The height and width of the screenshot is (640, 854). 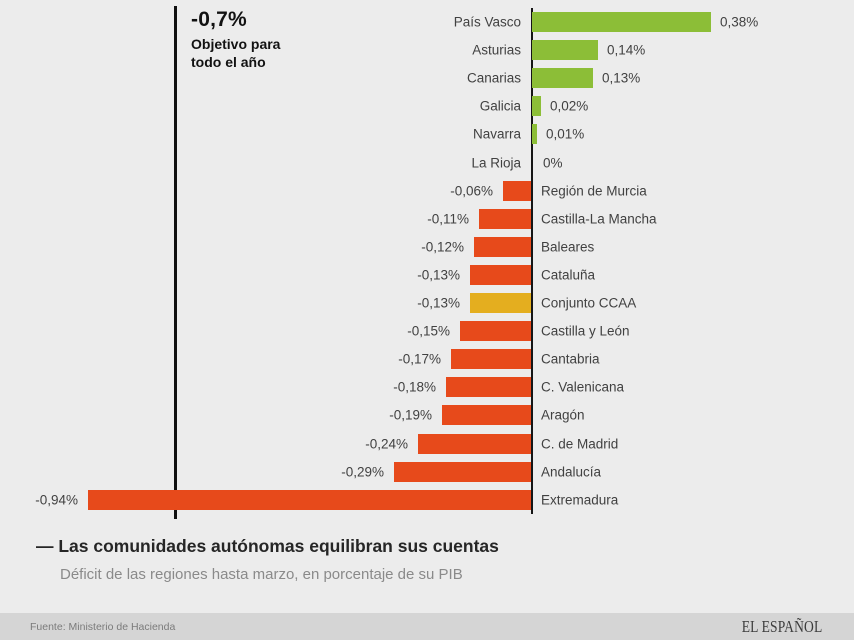 What do you see at coordinates (362, 472) in the screenshot?
I see `bar-value: -0,29%` at bounding box center [362, 472].